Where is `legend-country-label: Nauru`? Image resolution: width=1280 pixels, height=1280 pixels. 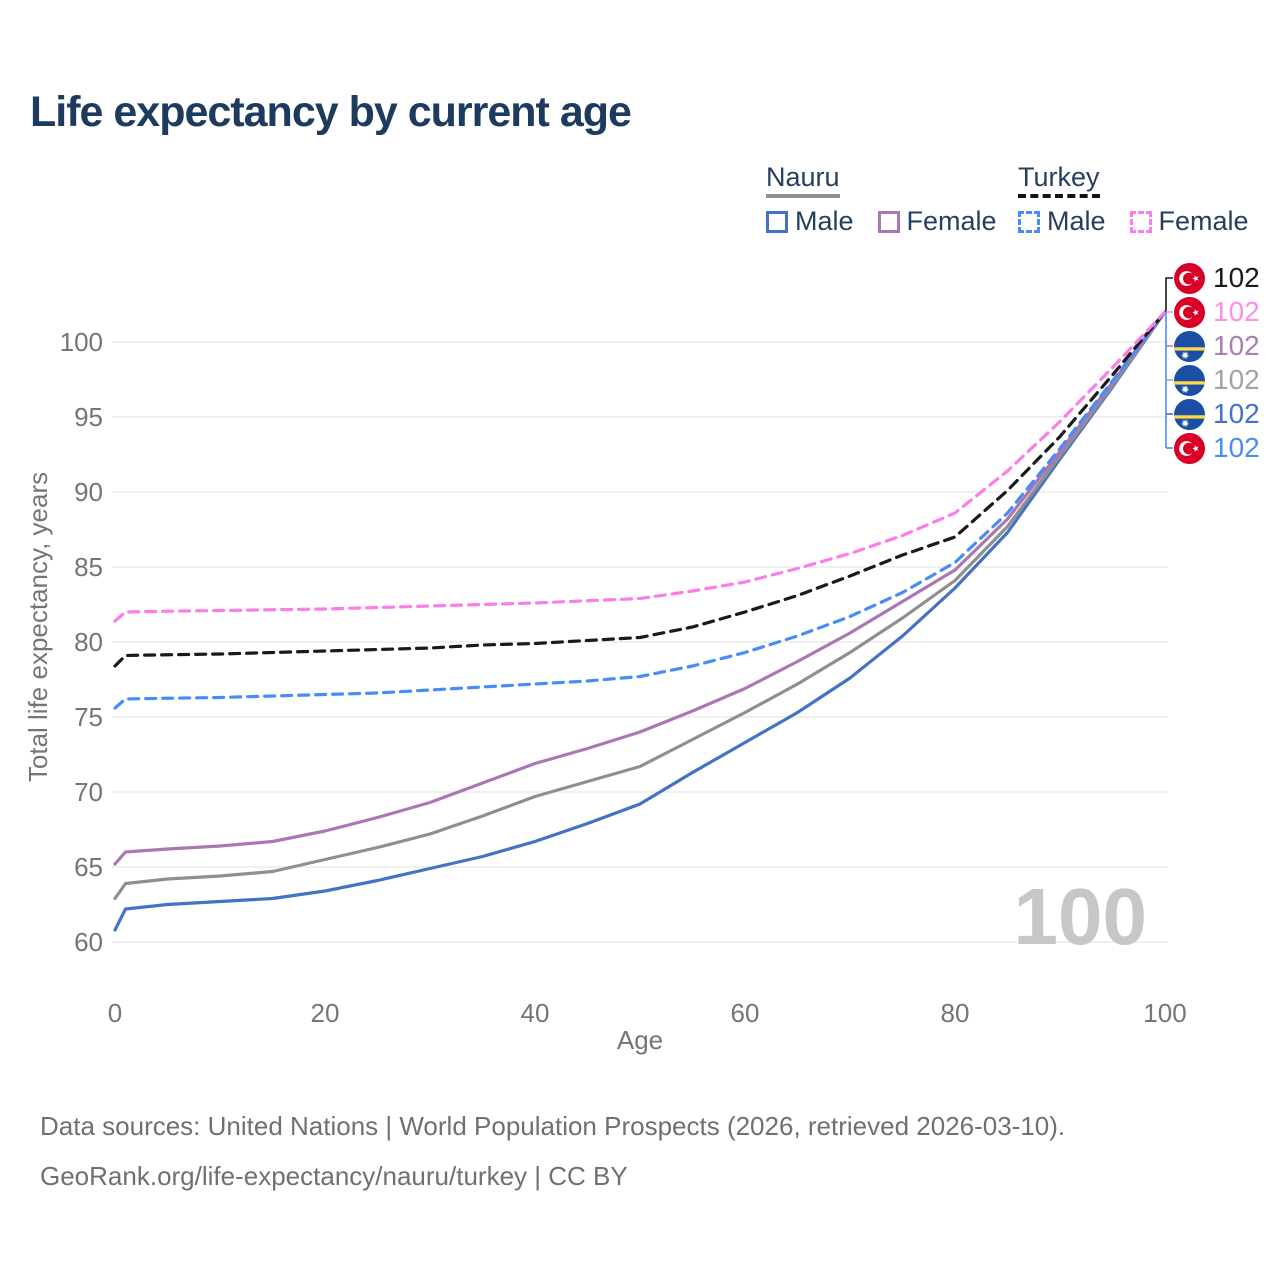
legend-country-label: Nauru is located at coordinates (803, 177).